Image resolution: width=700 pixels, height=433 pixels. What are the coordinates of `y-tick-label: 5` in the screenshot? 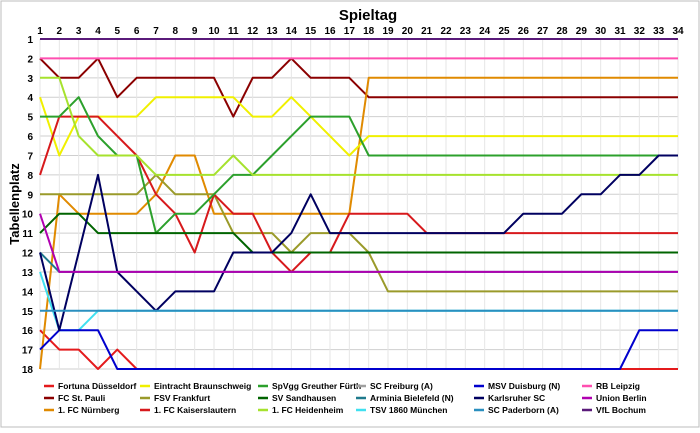 It's located at (30, 118).